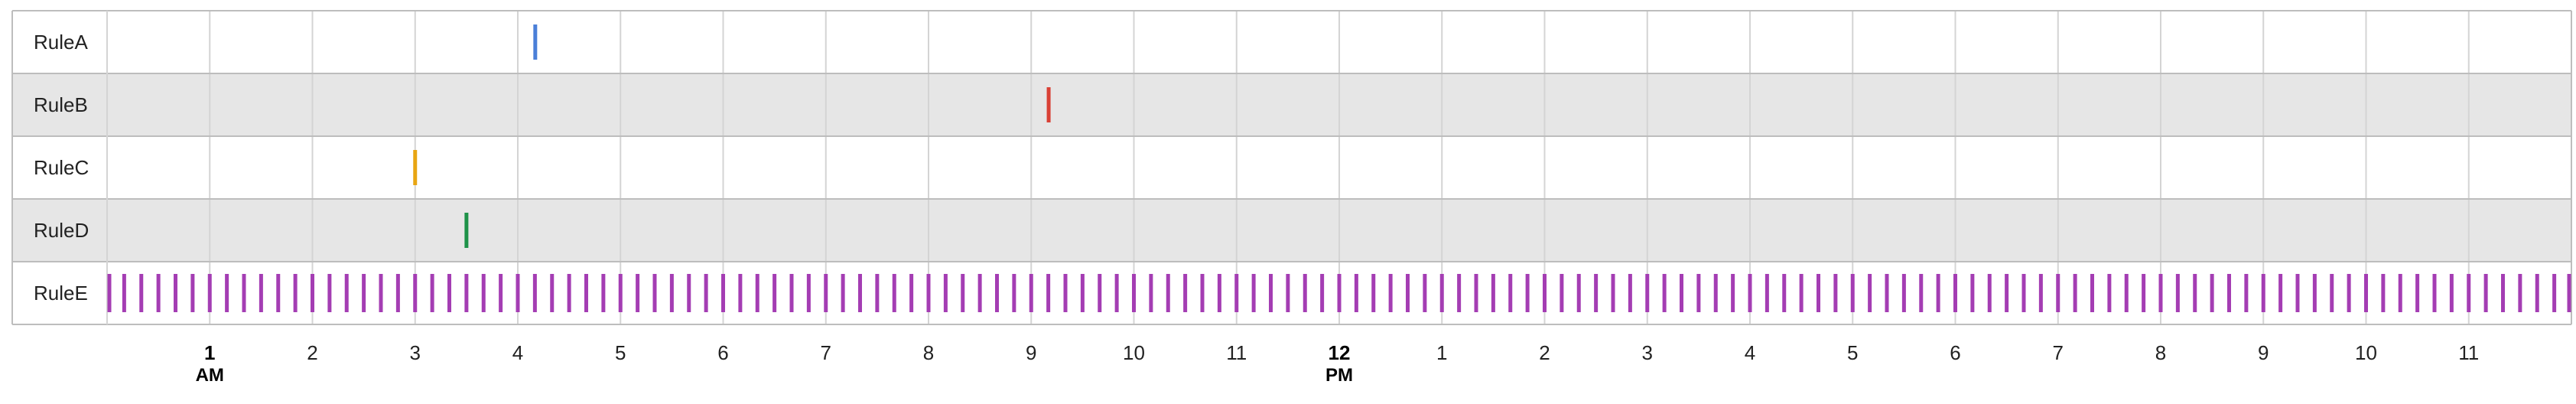 Image resolution: width=2576 pixels, height=404 pixels. Describe the element at coordinates (2468, 352) in the screenshot. I see `x-tick-label: 11` at that location.